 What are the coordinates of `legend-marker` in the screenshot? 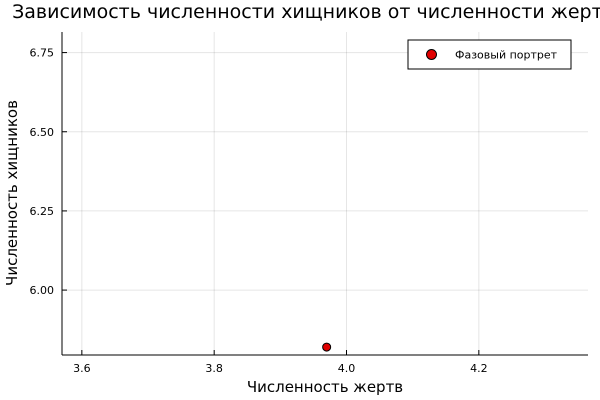 It's located at (431, 54).